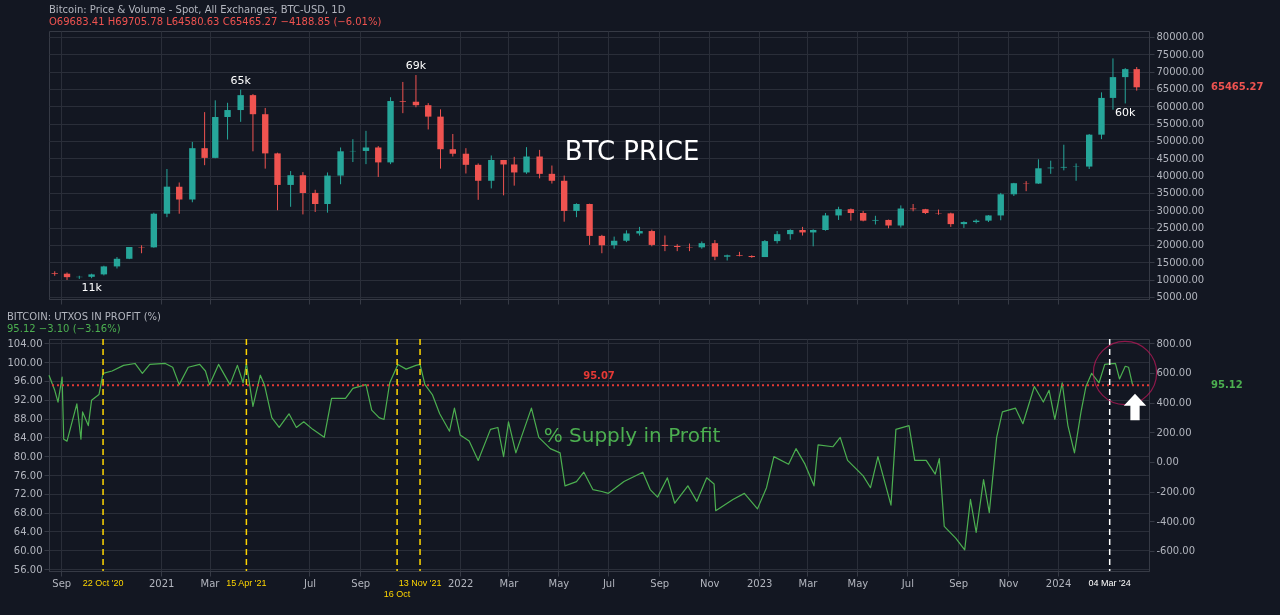  What do you see at coordinates (241, 80) in the screenshot?
I see `annotation: 65k` at bounding box center [241, 80].